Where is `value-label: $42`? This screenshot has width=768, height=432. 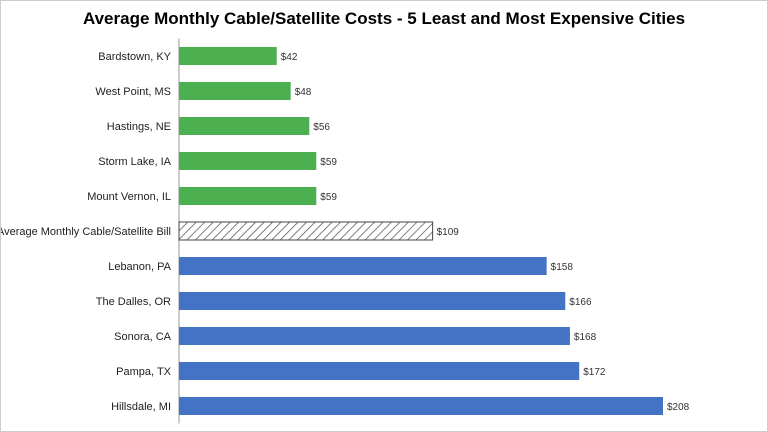 value-label: $42 is located at coordinates (289, 57).